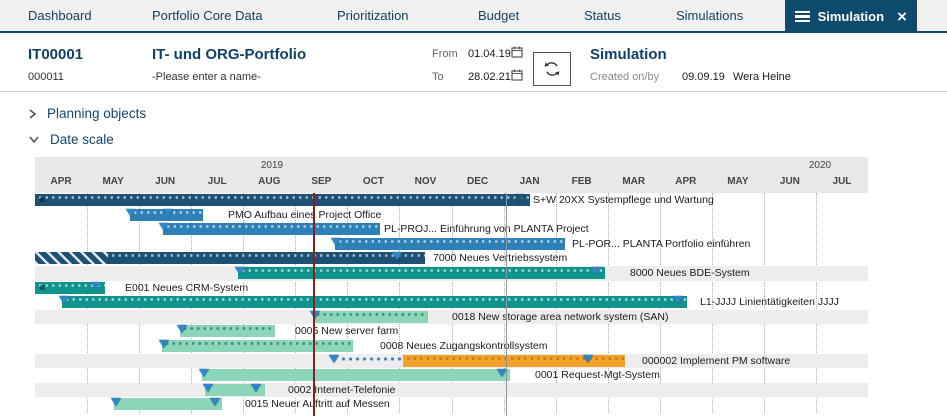 The image size is (947, 417). I want to click on refresh-button, so click(552, 69).